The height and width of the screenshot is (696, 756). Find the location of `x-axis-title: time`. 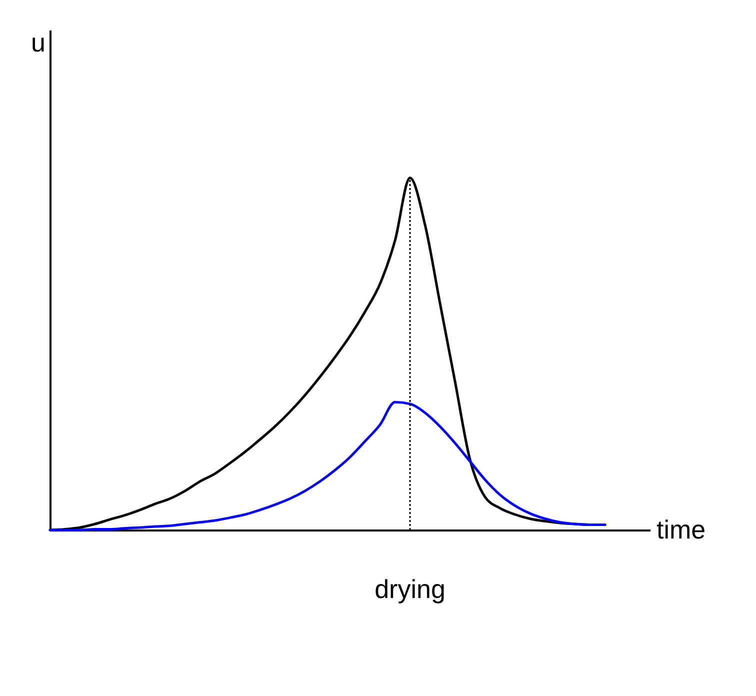

x-axis-title: time is located at coordinates (681, 529).